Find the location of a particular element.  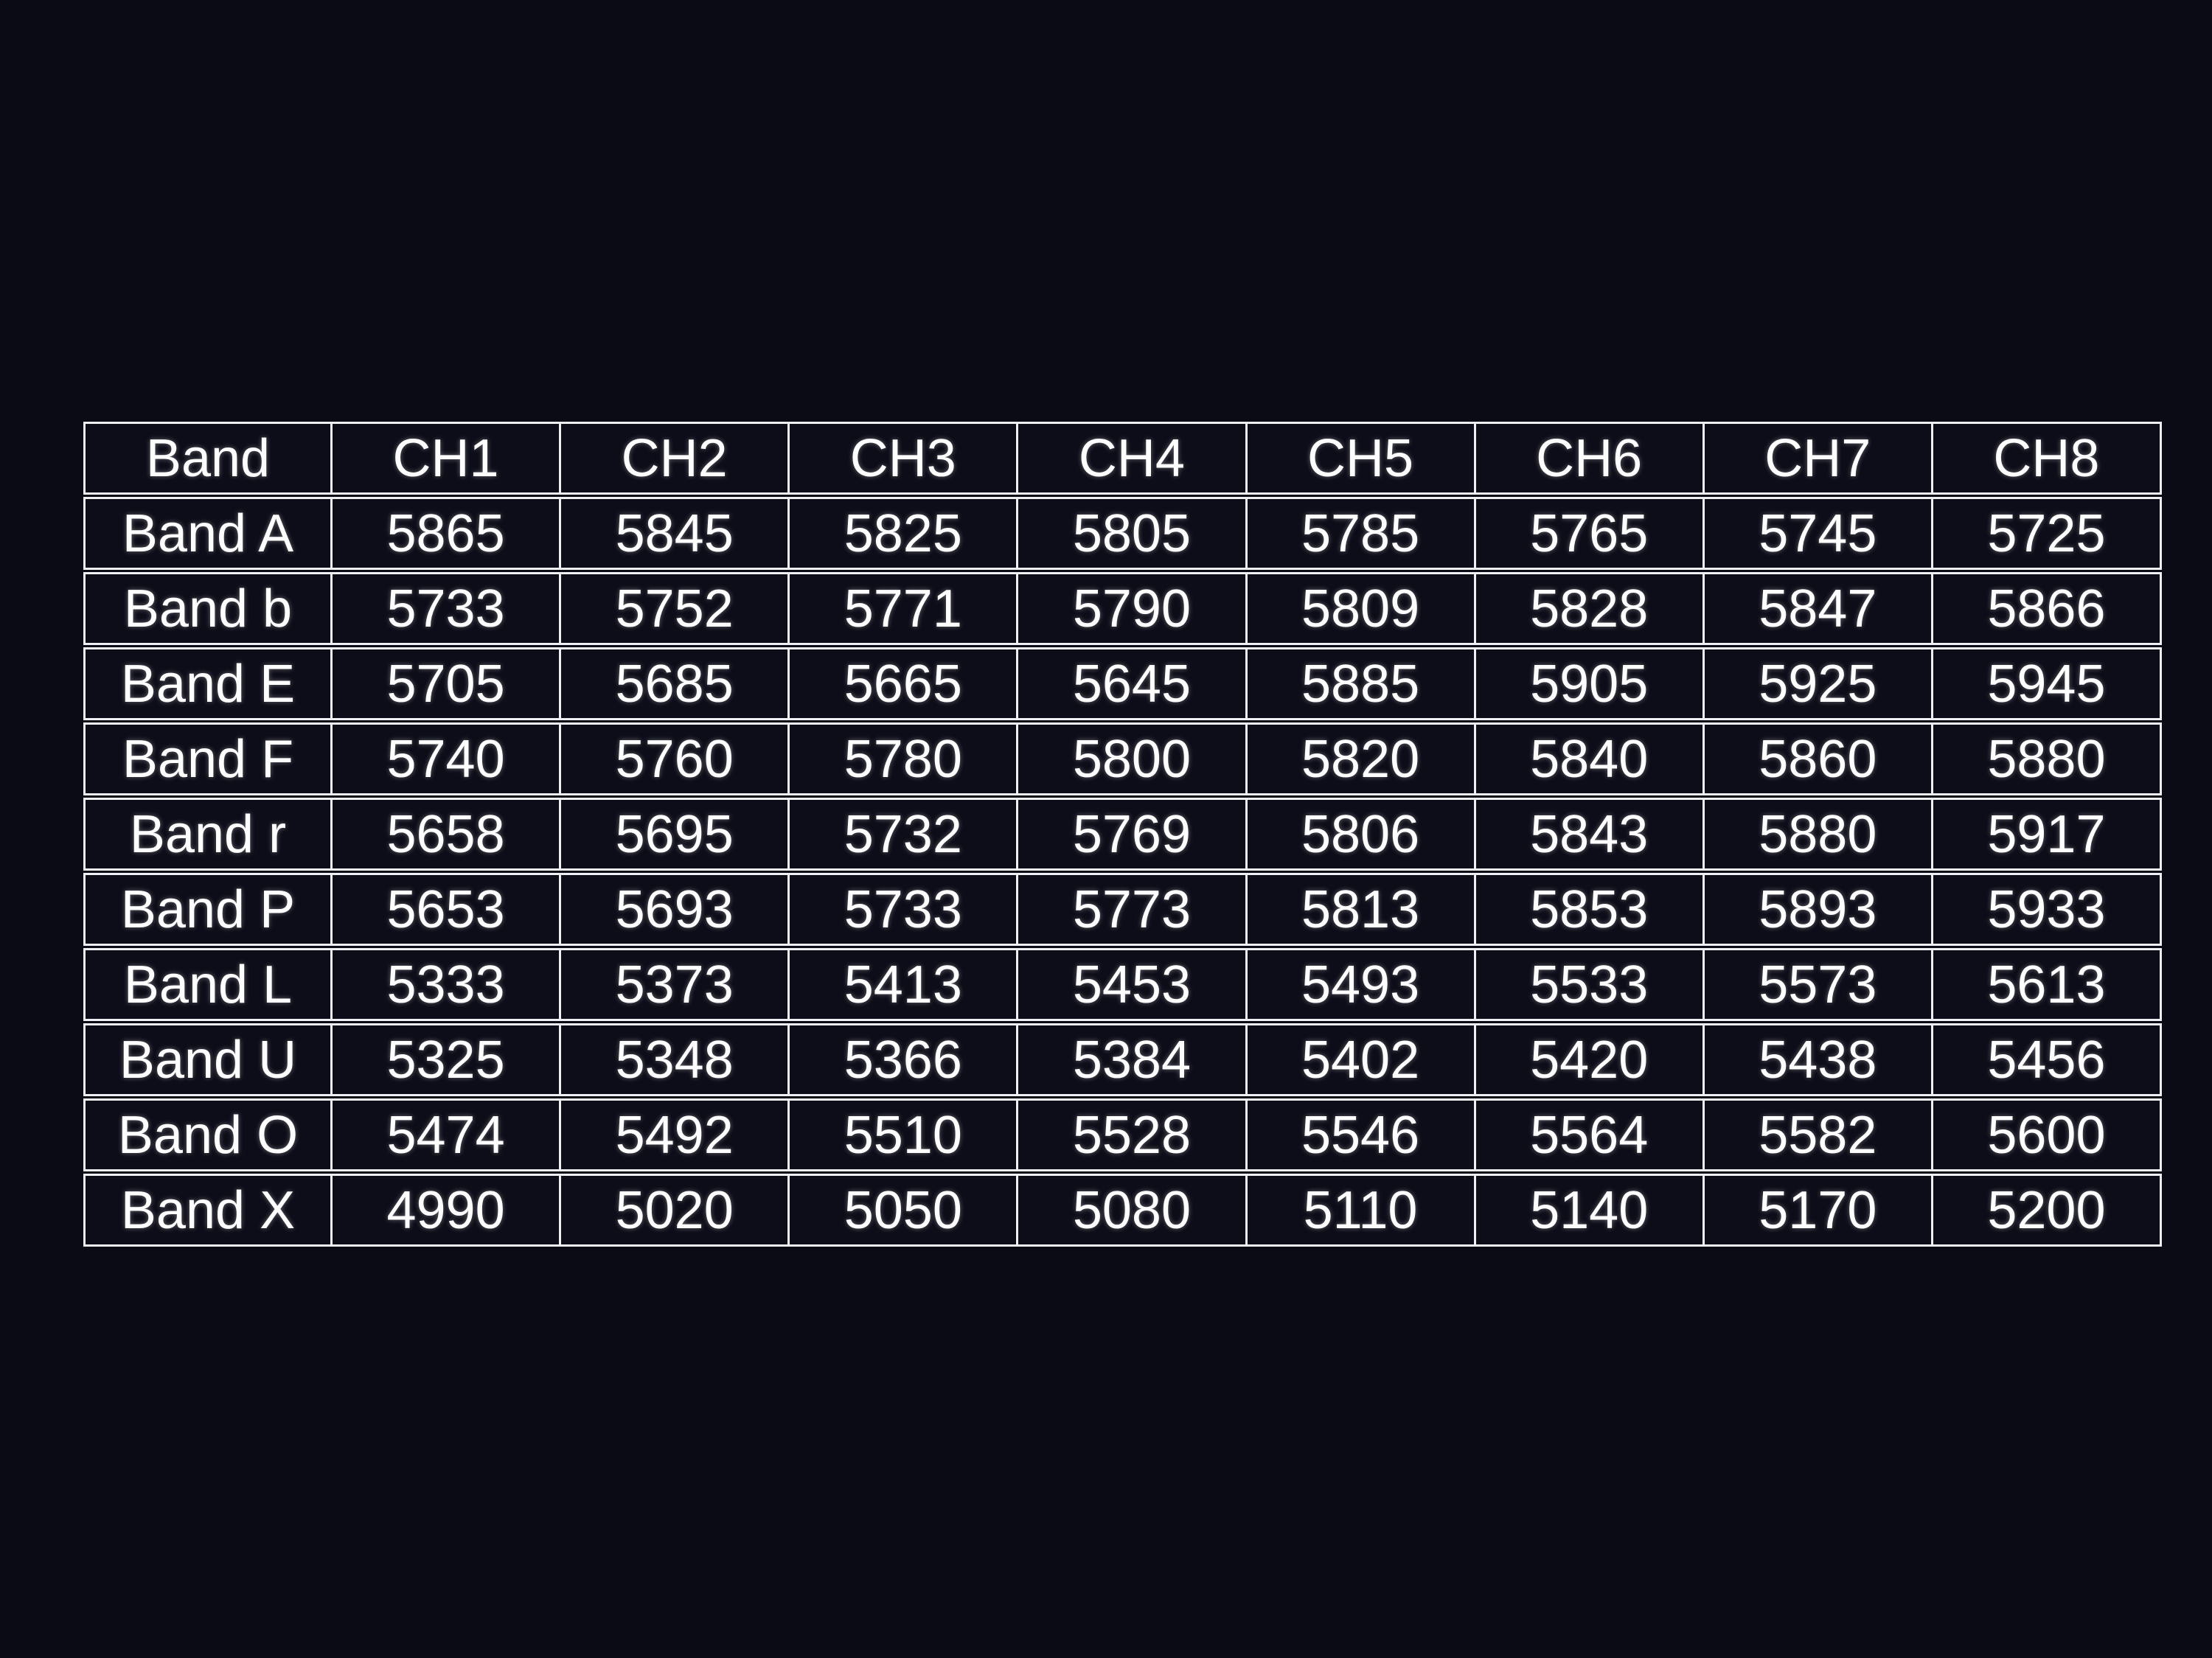

frequency-cell: 5645 is located at coordinates (1130, 683).